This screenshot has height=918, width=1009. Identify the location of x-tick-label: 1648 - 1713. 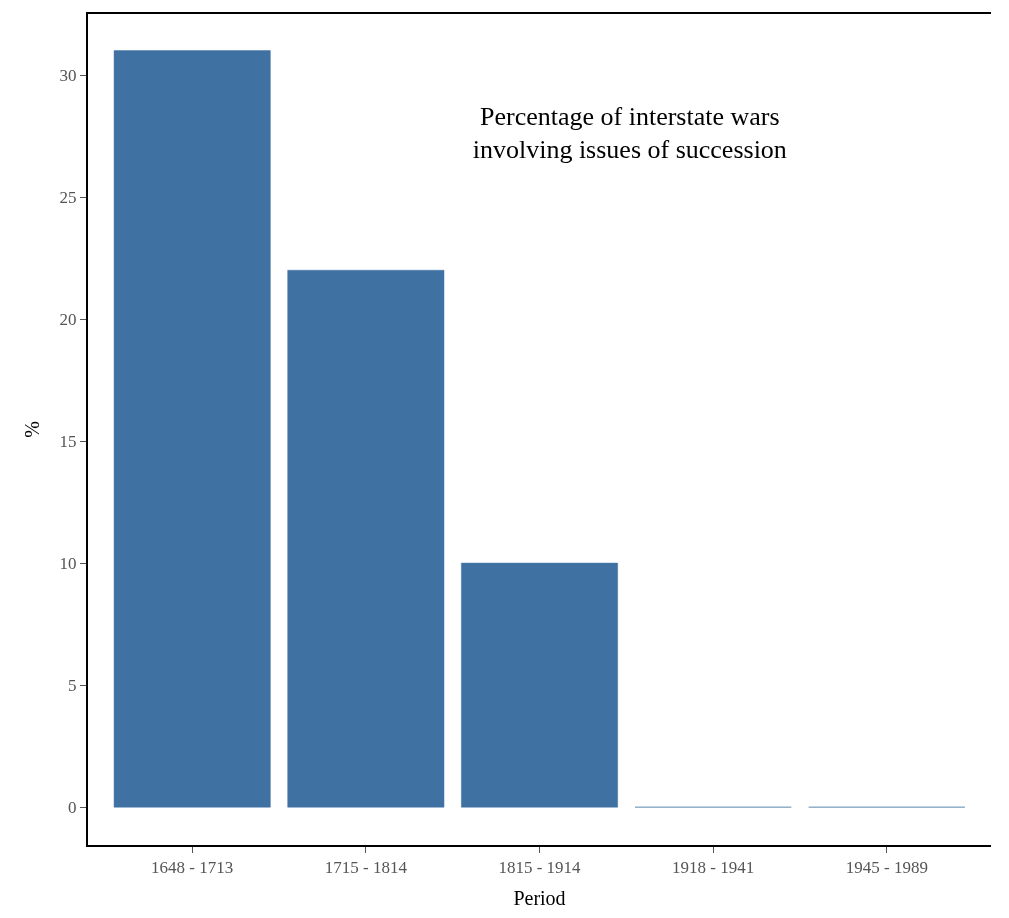
(192, 868).